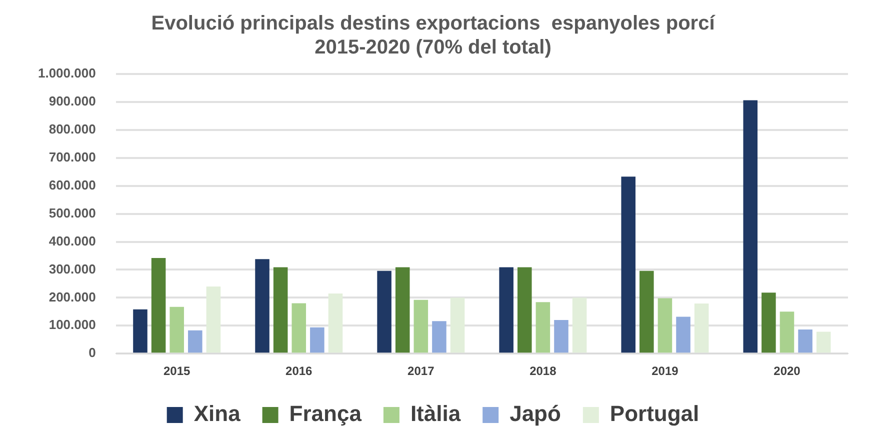 The image size is (876, 444). Describe the element at coordinates (67, 73) in the screenshot. I see `y-tick-label: 1.000.000` at that location.